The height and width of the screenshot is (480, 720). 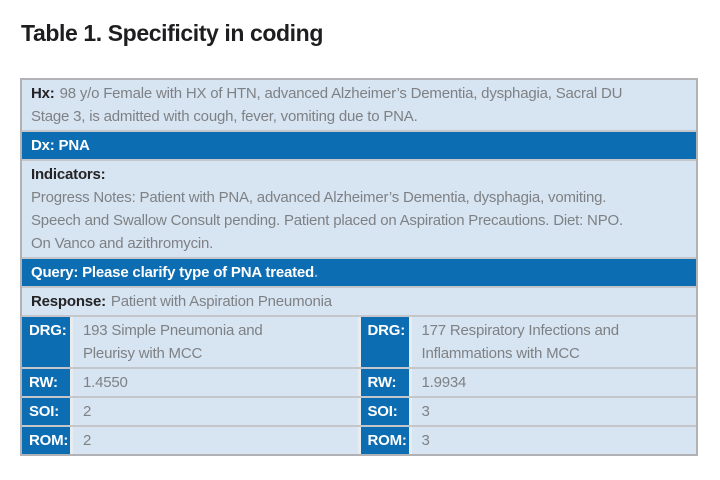 I want to click on rom-label-right: ROM:, so click(x=384, y=440).